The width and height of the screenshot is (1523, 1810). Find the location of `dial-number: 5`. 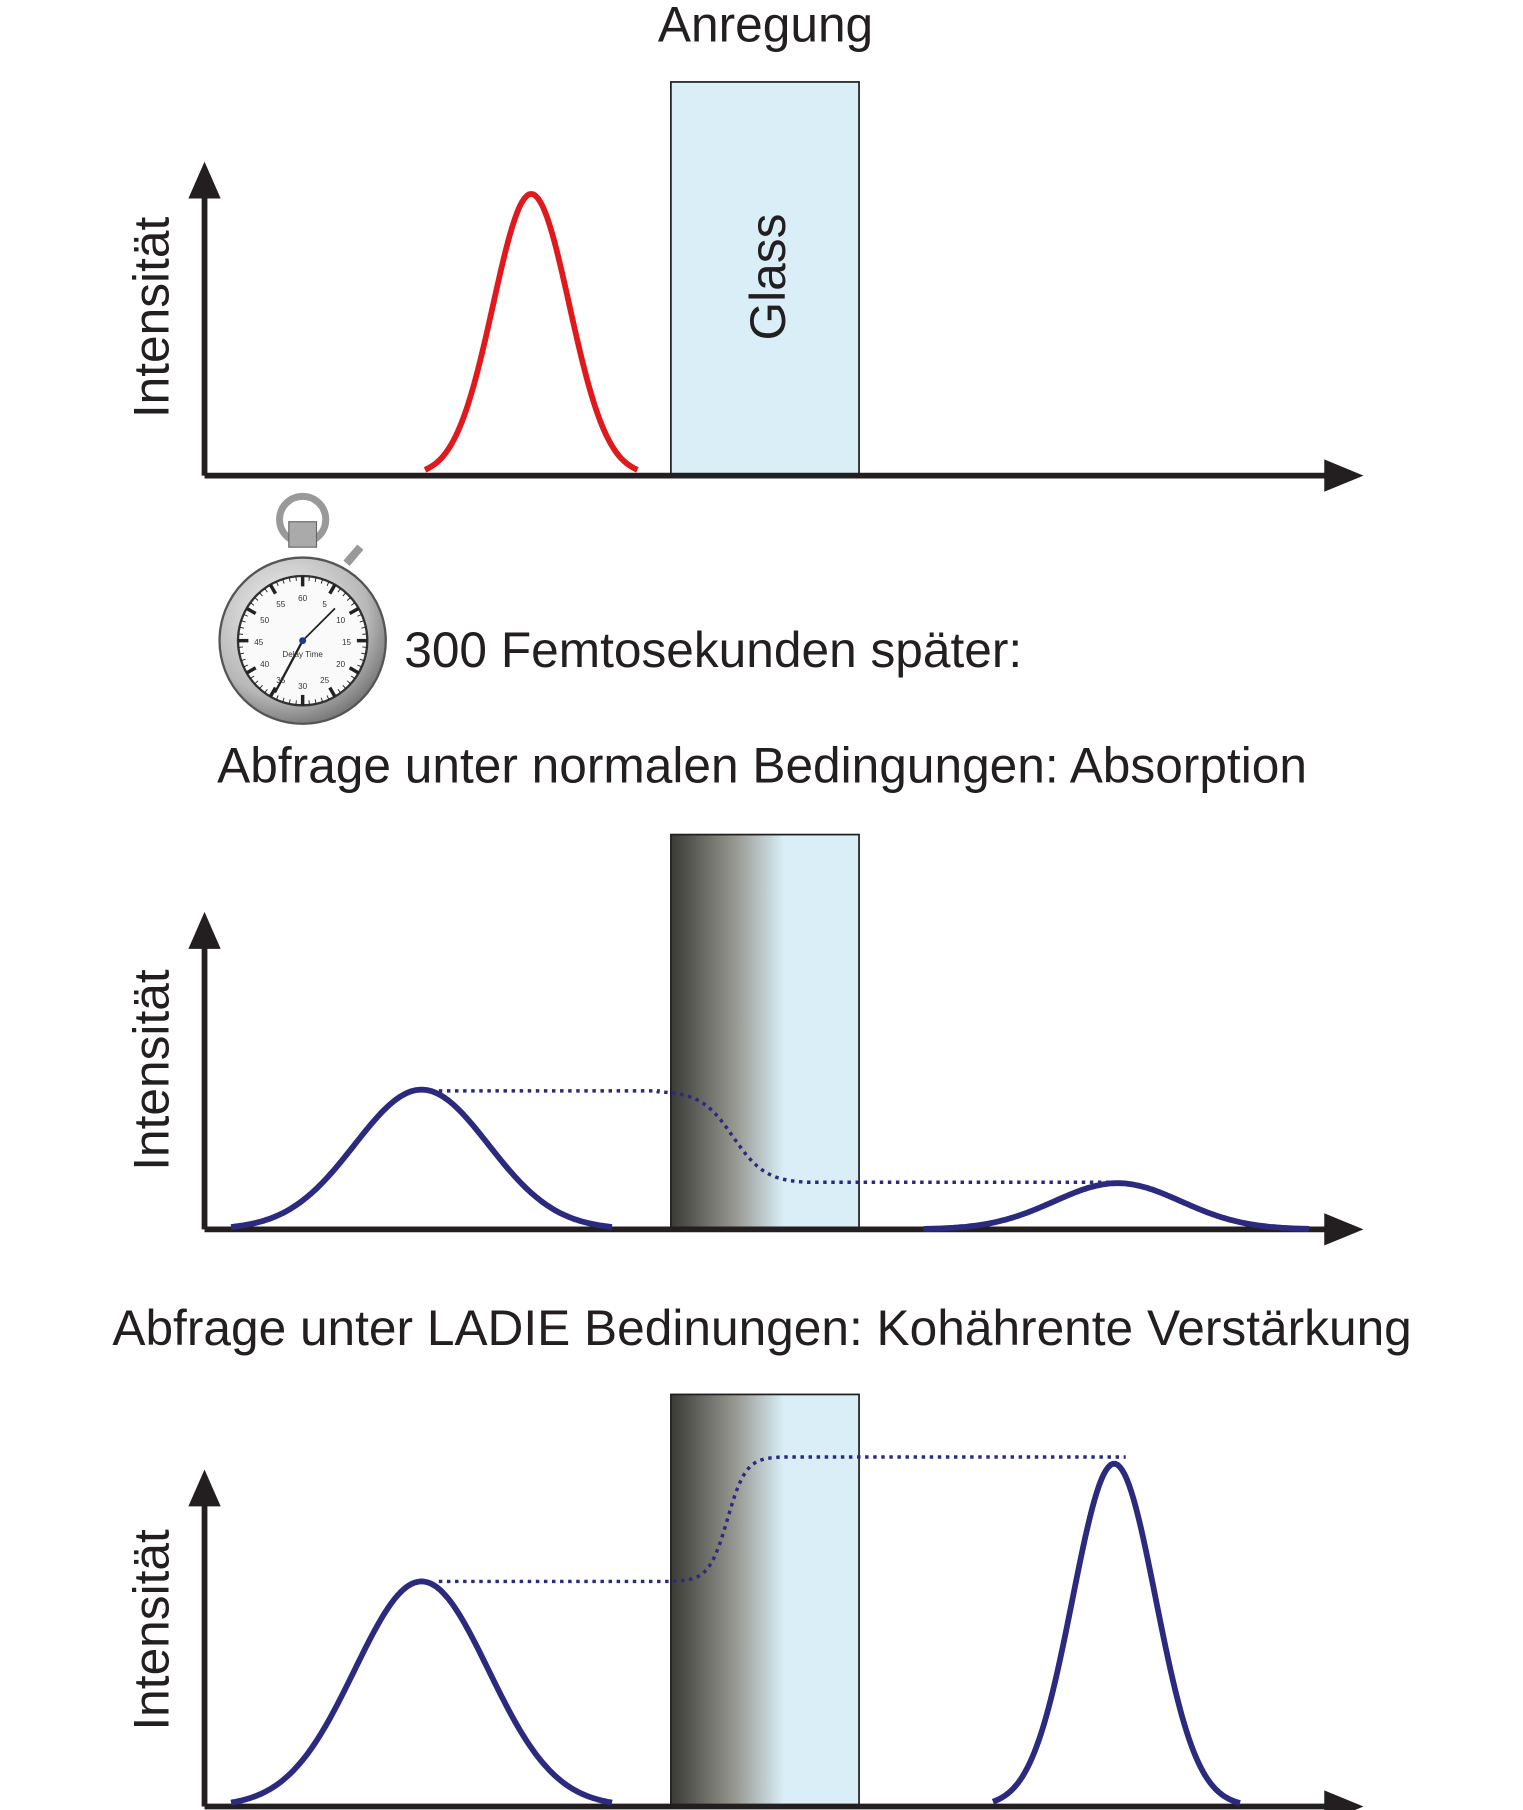

dial-number: 5 is located at coordinates (324, 604).